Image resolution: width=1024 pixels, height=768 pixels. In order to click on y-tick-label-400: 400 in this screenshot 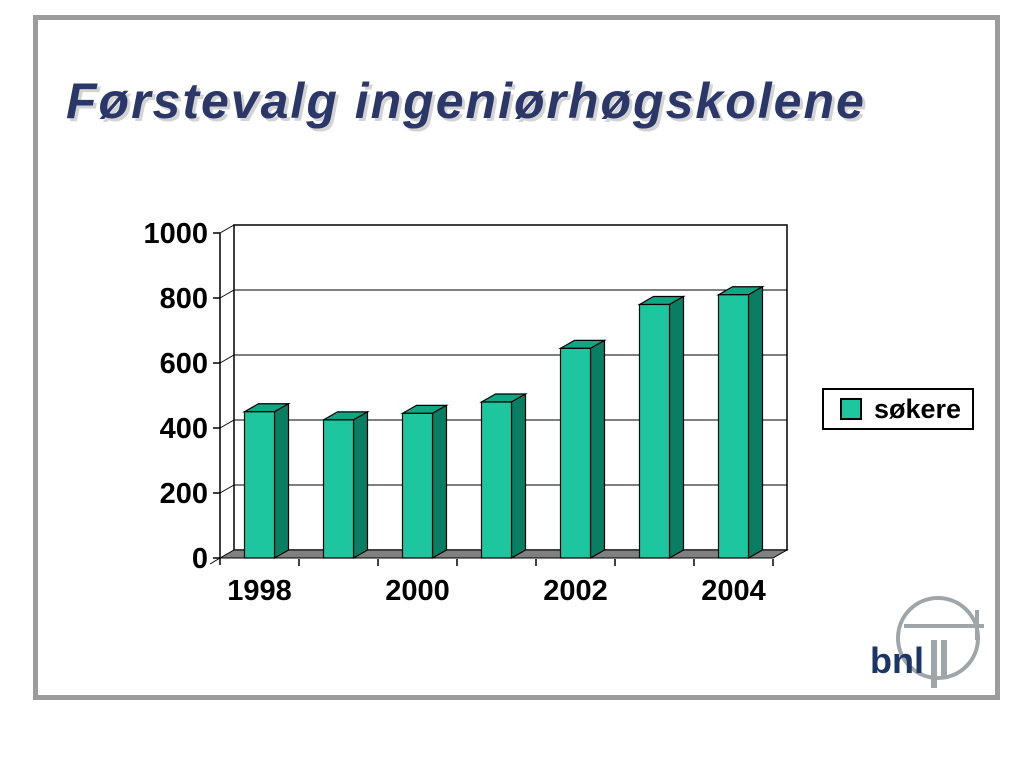, I will do `click(184, 429)`.